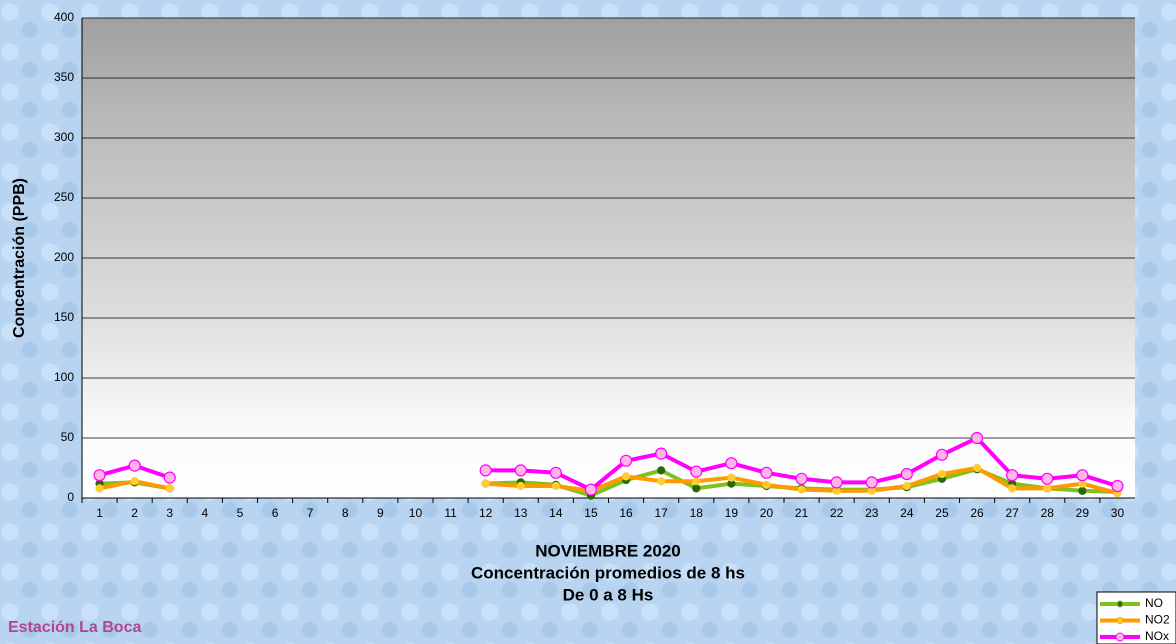 The height and width of the screenshot is (644, 1176). What do you see at coordinates (608, 594) in the screenshot?
I see `chart-note: De 0 a 8 Hs` at bounding box center [608, 594].